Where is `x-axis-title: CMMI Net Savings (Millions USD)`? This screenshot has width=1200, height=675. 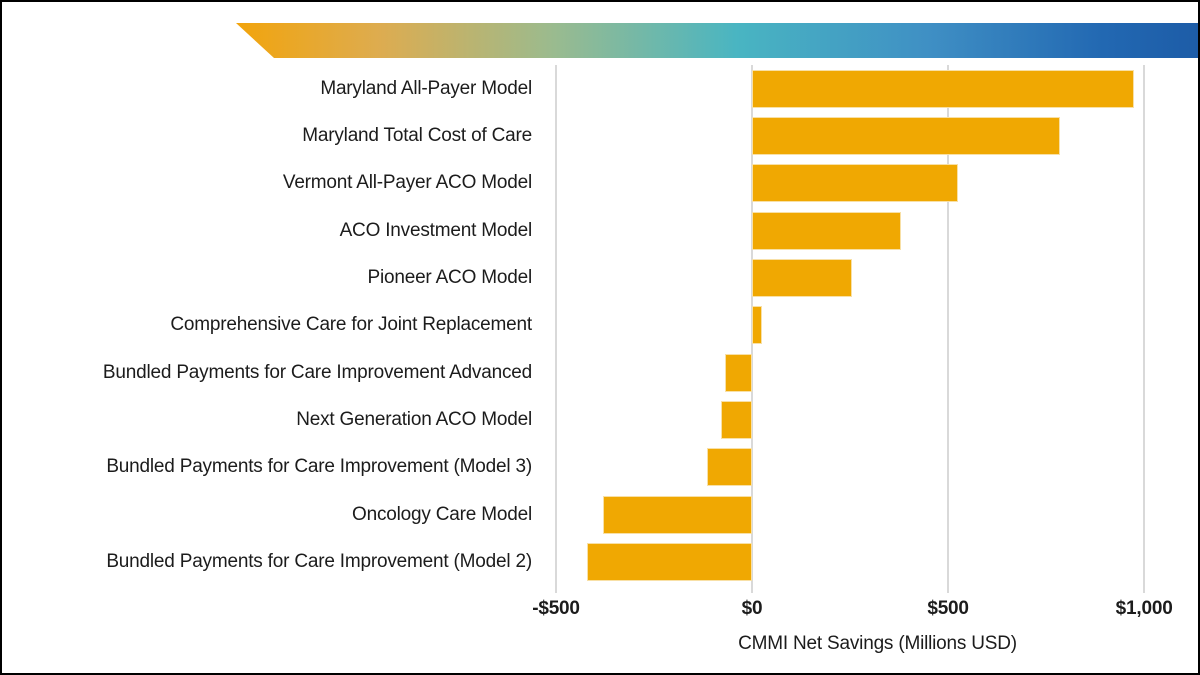
x-axis-title: CMMI Net Savings (Millions USD) is located at coordinates (877, 643).